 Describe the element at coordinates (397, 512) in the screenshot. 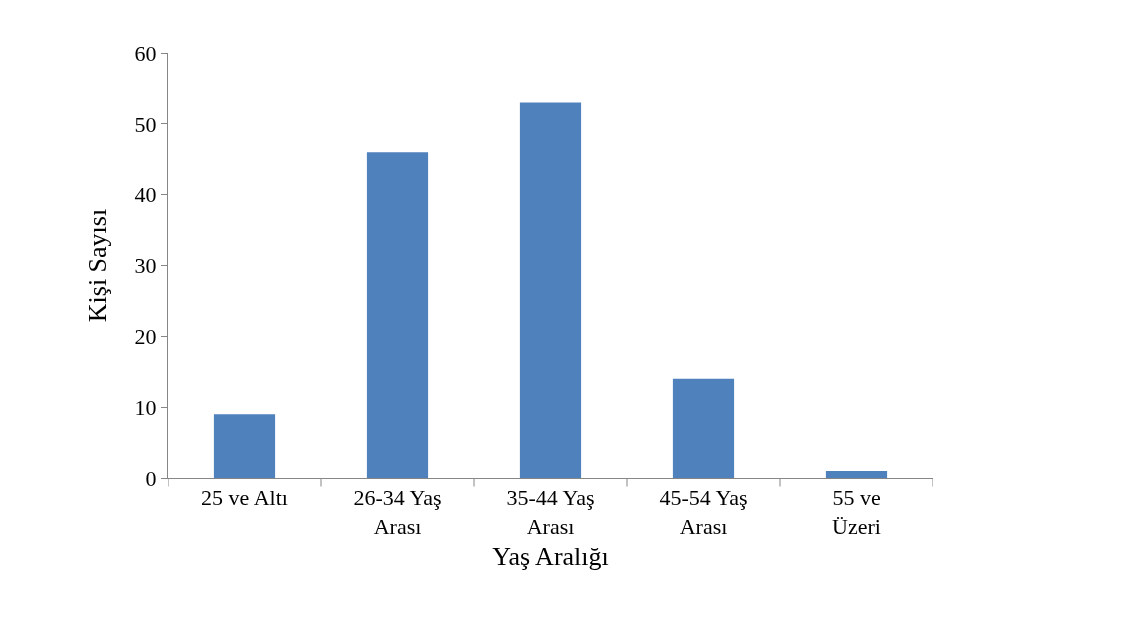

I see `x-tick-label: 26-34 Yaş Arası` at that location.